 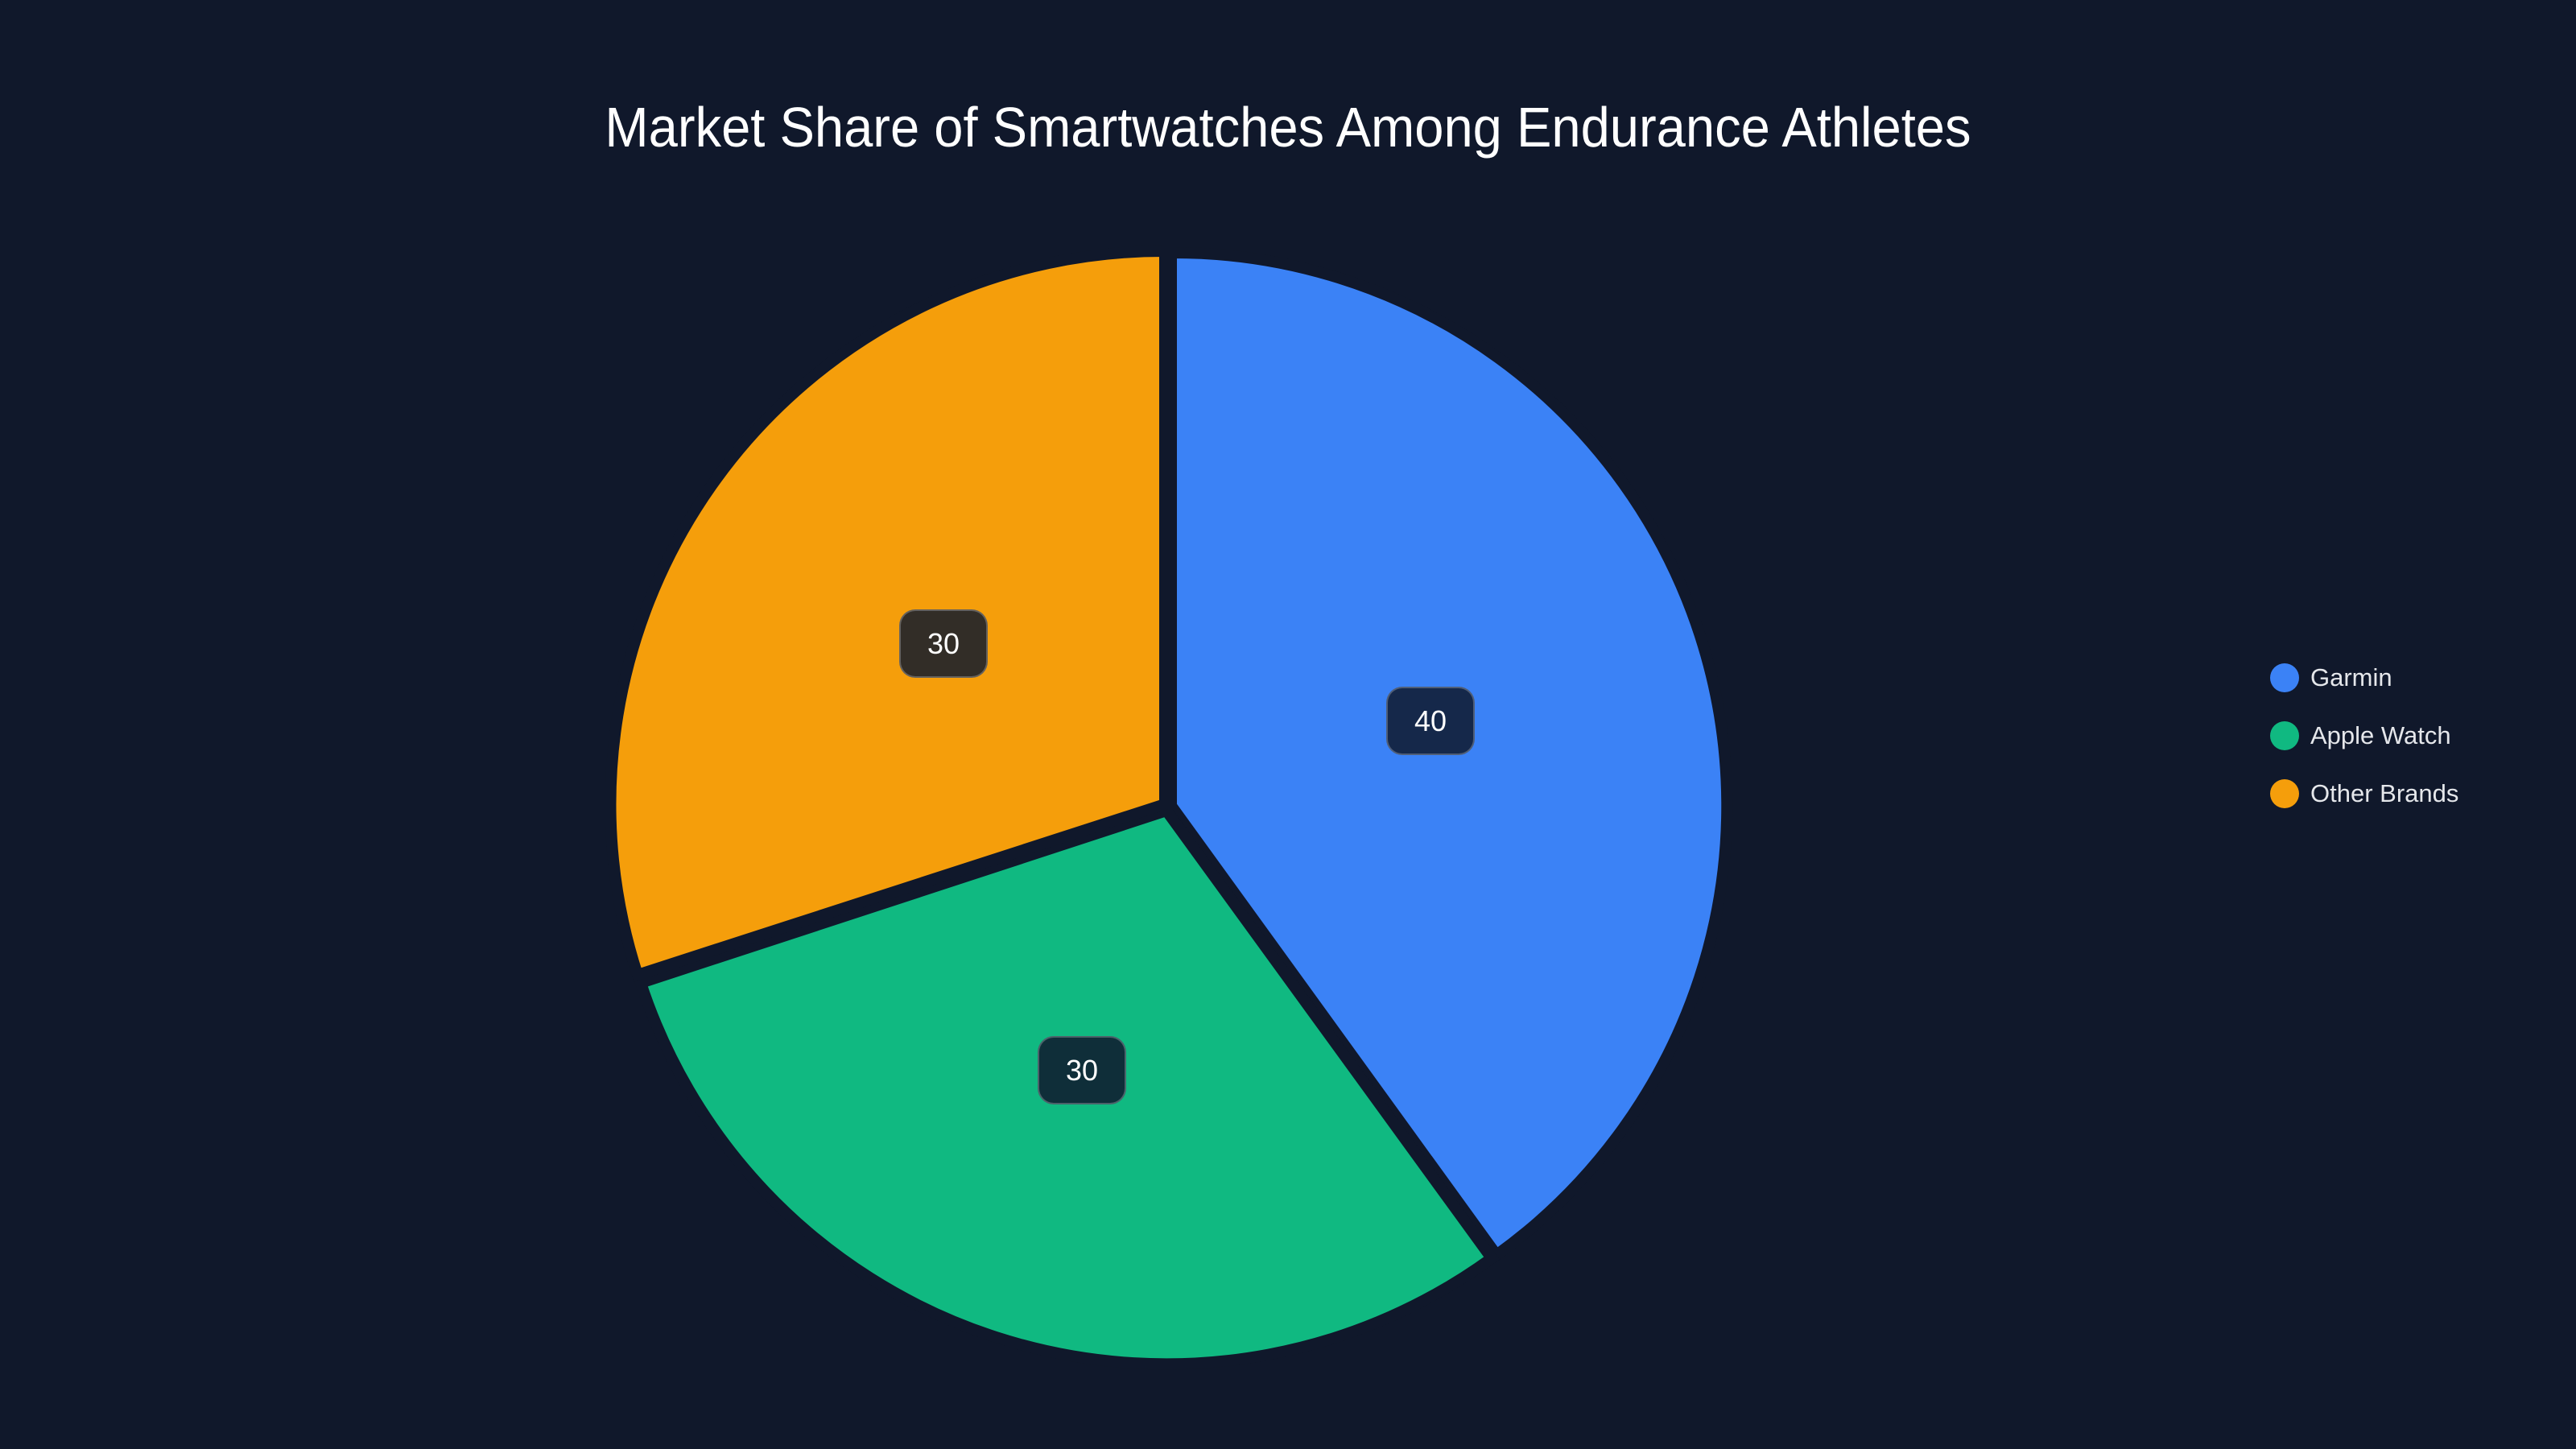 I want to click on legend-item-garmin: Garmin, so click(x=2364, y=678).